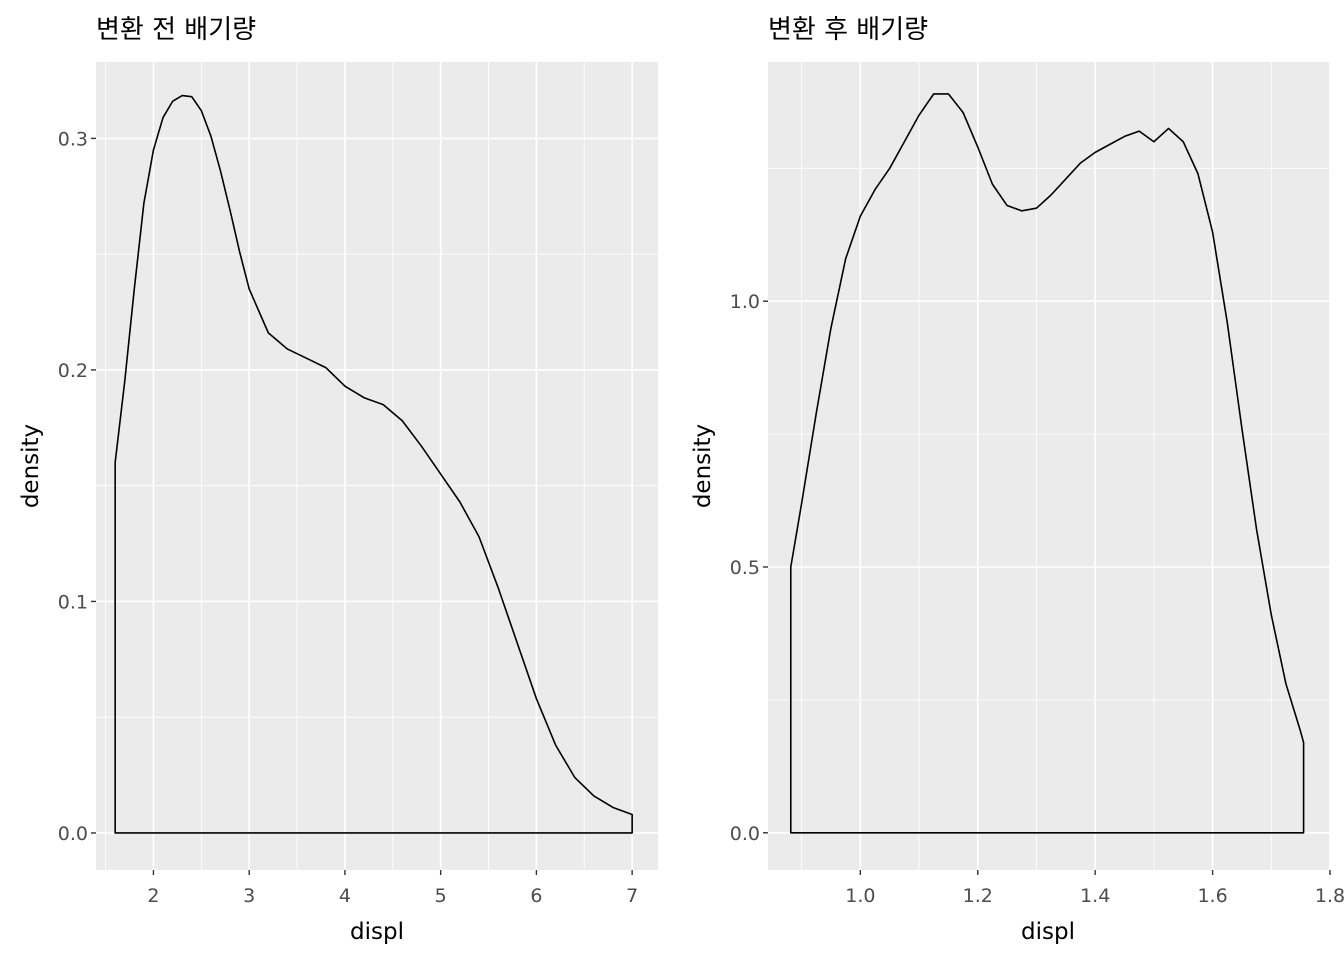 The image size is (1344, 960). What do you see at coordinates (632, 896) in the screenshot?
I see `x-tick-label: 7` at bounding box center [632, 896].